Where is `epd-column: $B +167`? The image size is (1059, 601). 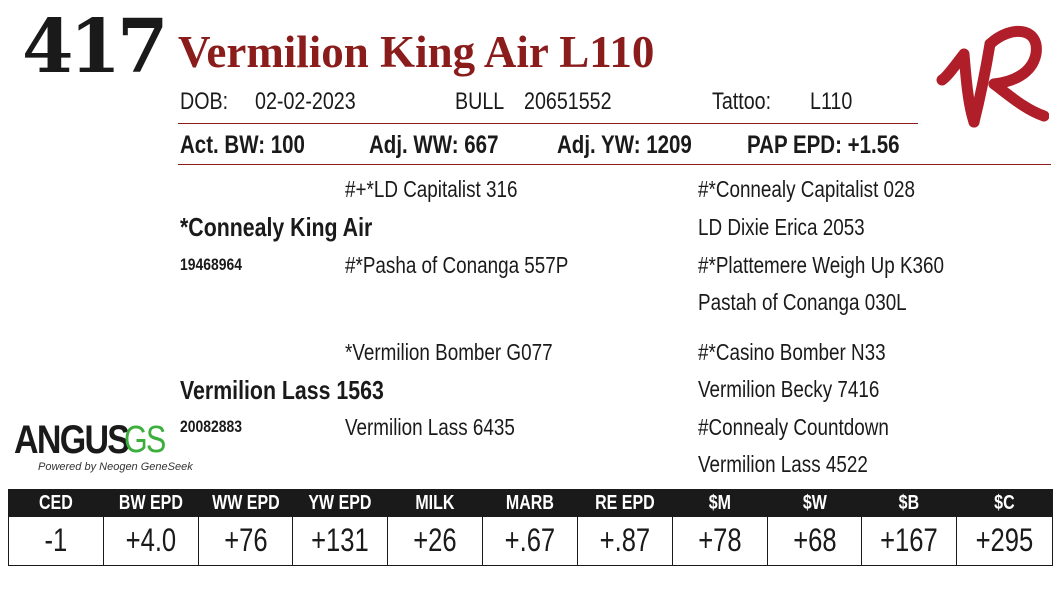
epd-column: $B +167 is located at coordinates (910, 527).